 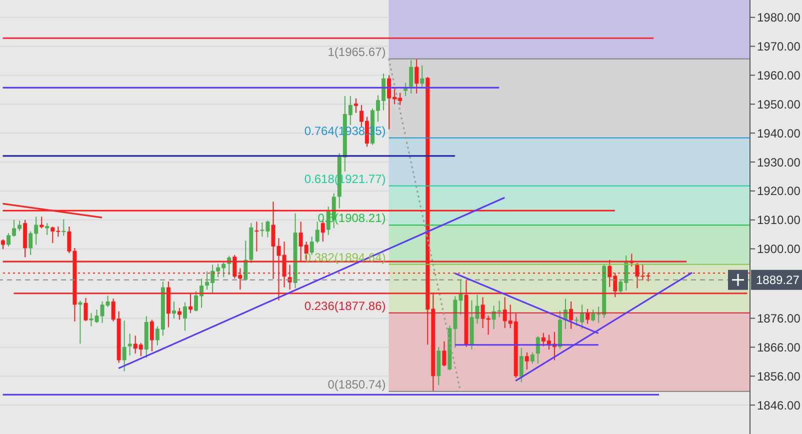 I want to click on y-tick-label: 1970.00, so click(x=779, y=47).